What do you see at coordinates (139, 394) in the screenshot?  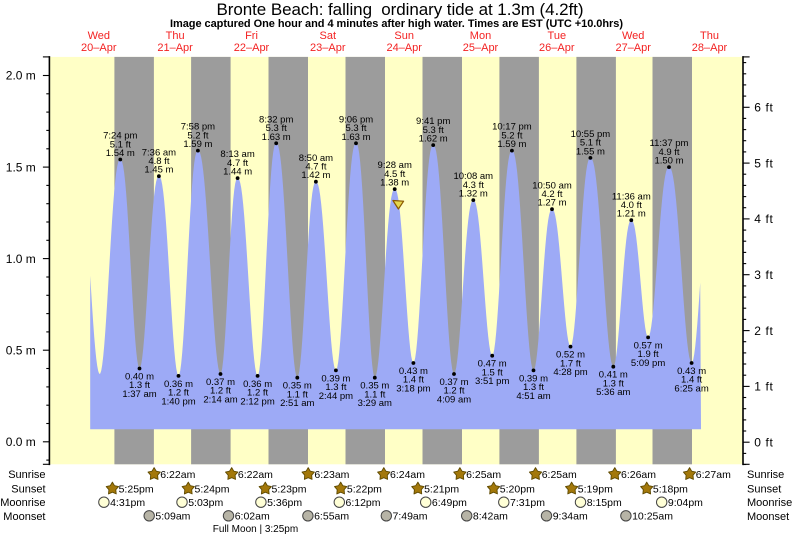 I see `svg-text: 1:37 am` at bounding box center [139, 394].